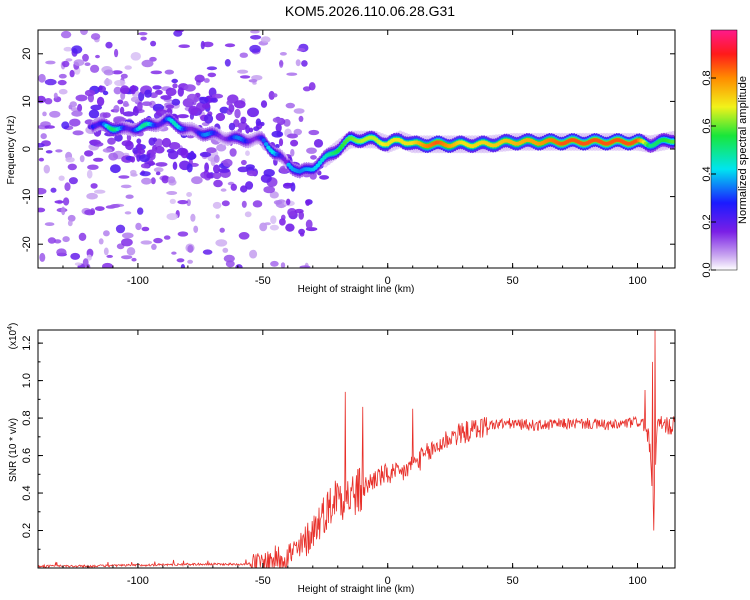 This screenshot has height=600, width=750. What do you see at coordinates (11, 150) in the screenshot?
I see `spectrogram-ylabel: Frequency (Hz)` at bounding box center [11, 150].